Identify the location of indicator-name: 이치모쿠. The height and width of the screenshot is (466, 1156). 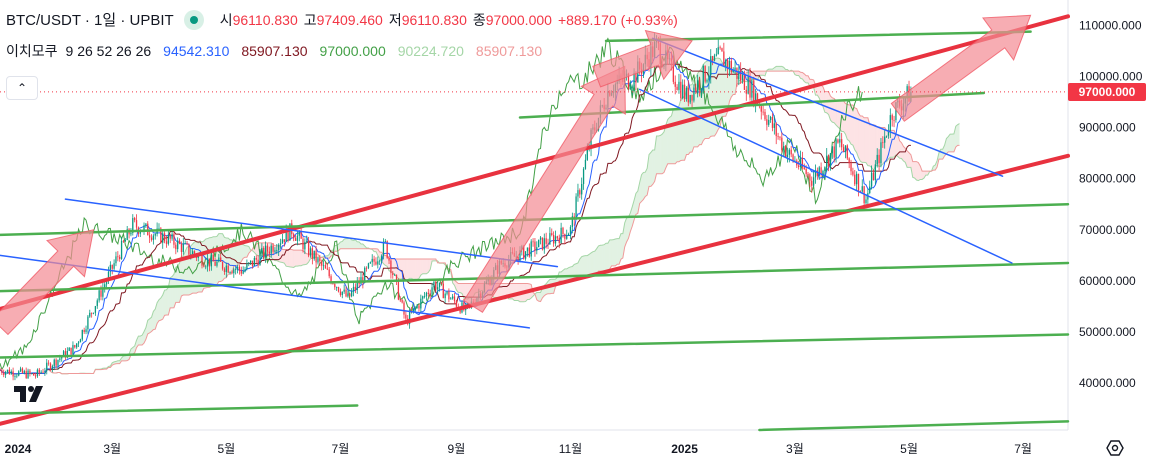
(32, 51).